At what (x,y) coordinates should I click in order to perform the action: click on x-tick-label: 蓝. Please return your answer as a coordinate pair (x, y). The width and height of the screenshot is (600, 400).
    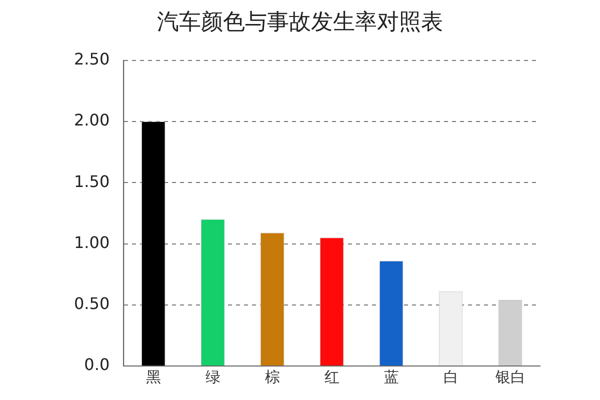
    Looking at the image, I should click on (391, 377).